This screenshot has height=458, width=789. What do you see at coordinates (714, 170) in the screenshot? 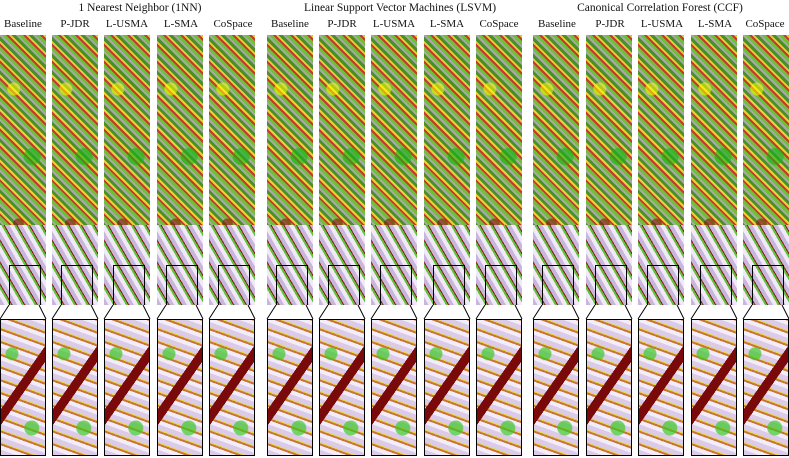
I see `classification-map-ccf-lsma` at bounding box center [714, 170].